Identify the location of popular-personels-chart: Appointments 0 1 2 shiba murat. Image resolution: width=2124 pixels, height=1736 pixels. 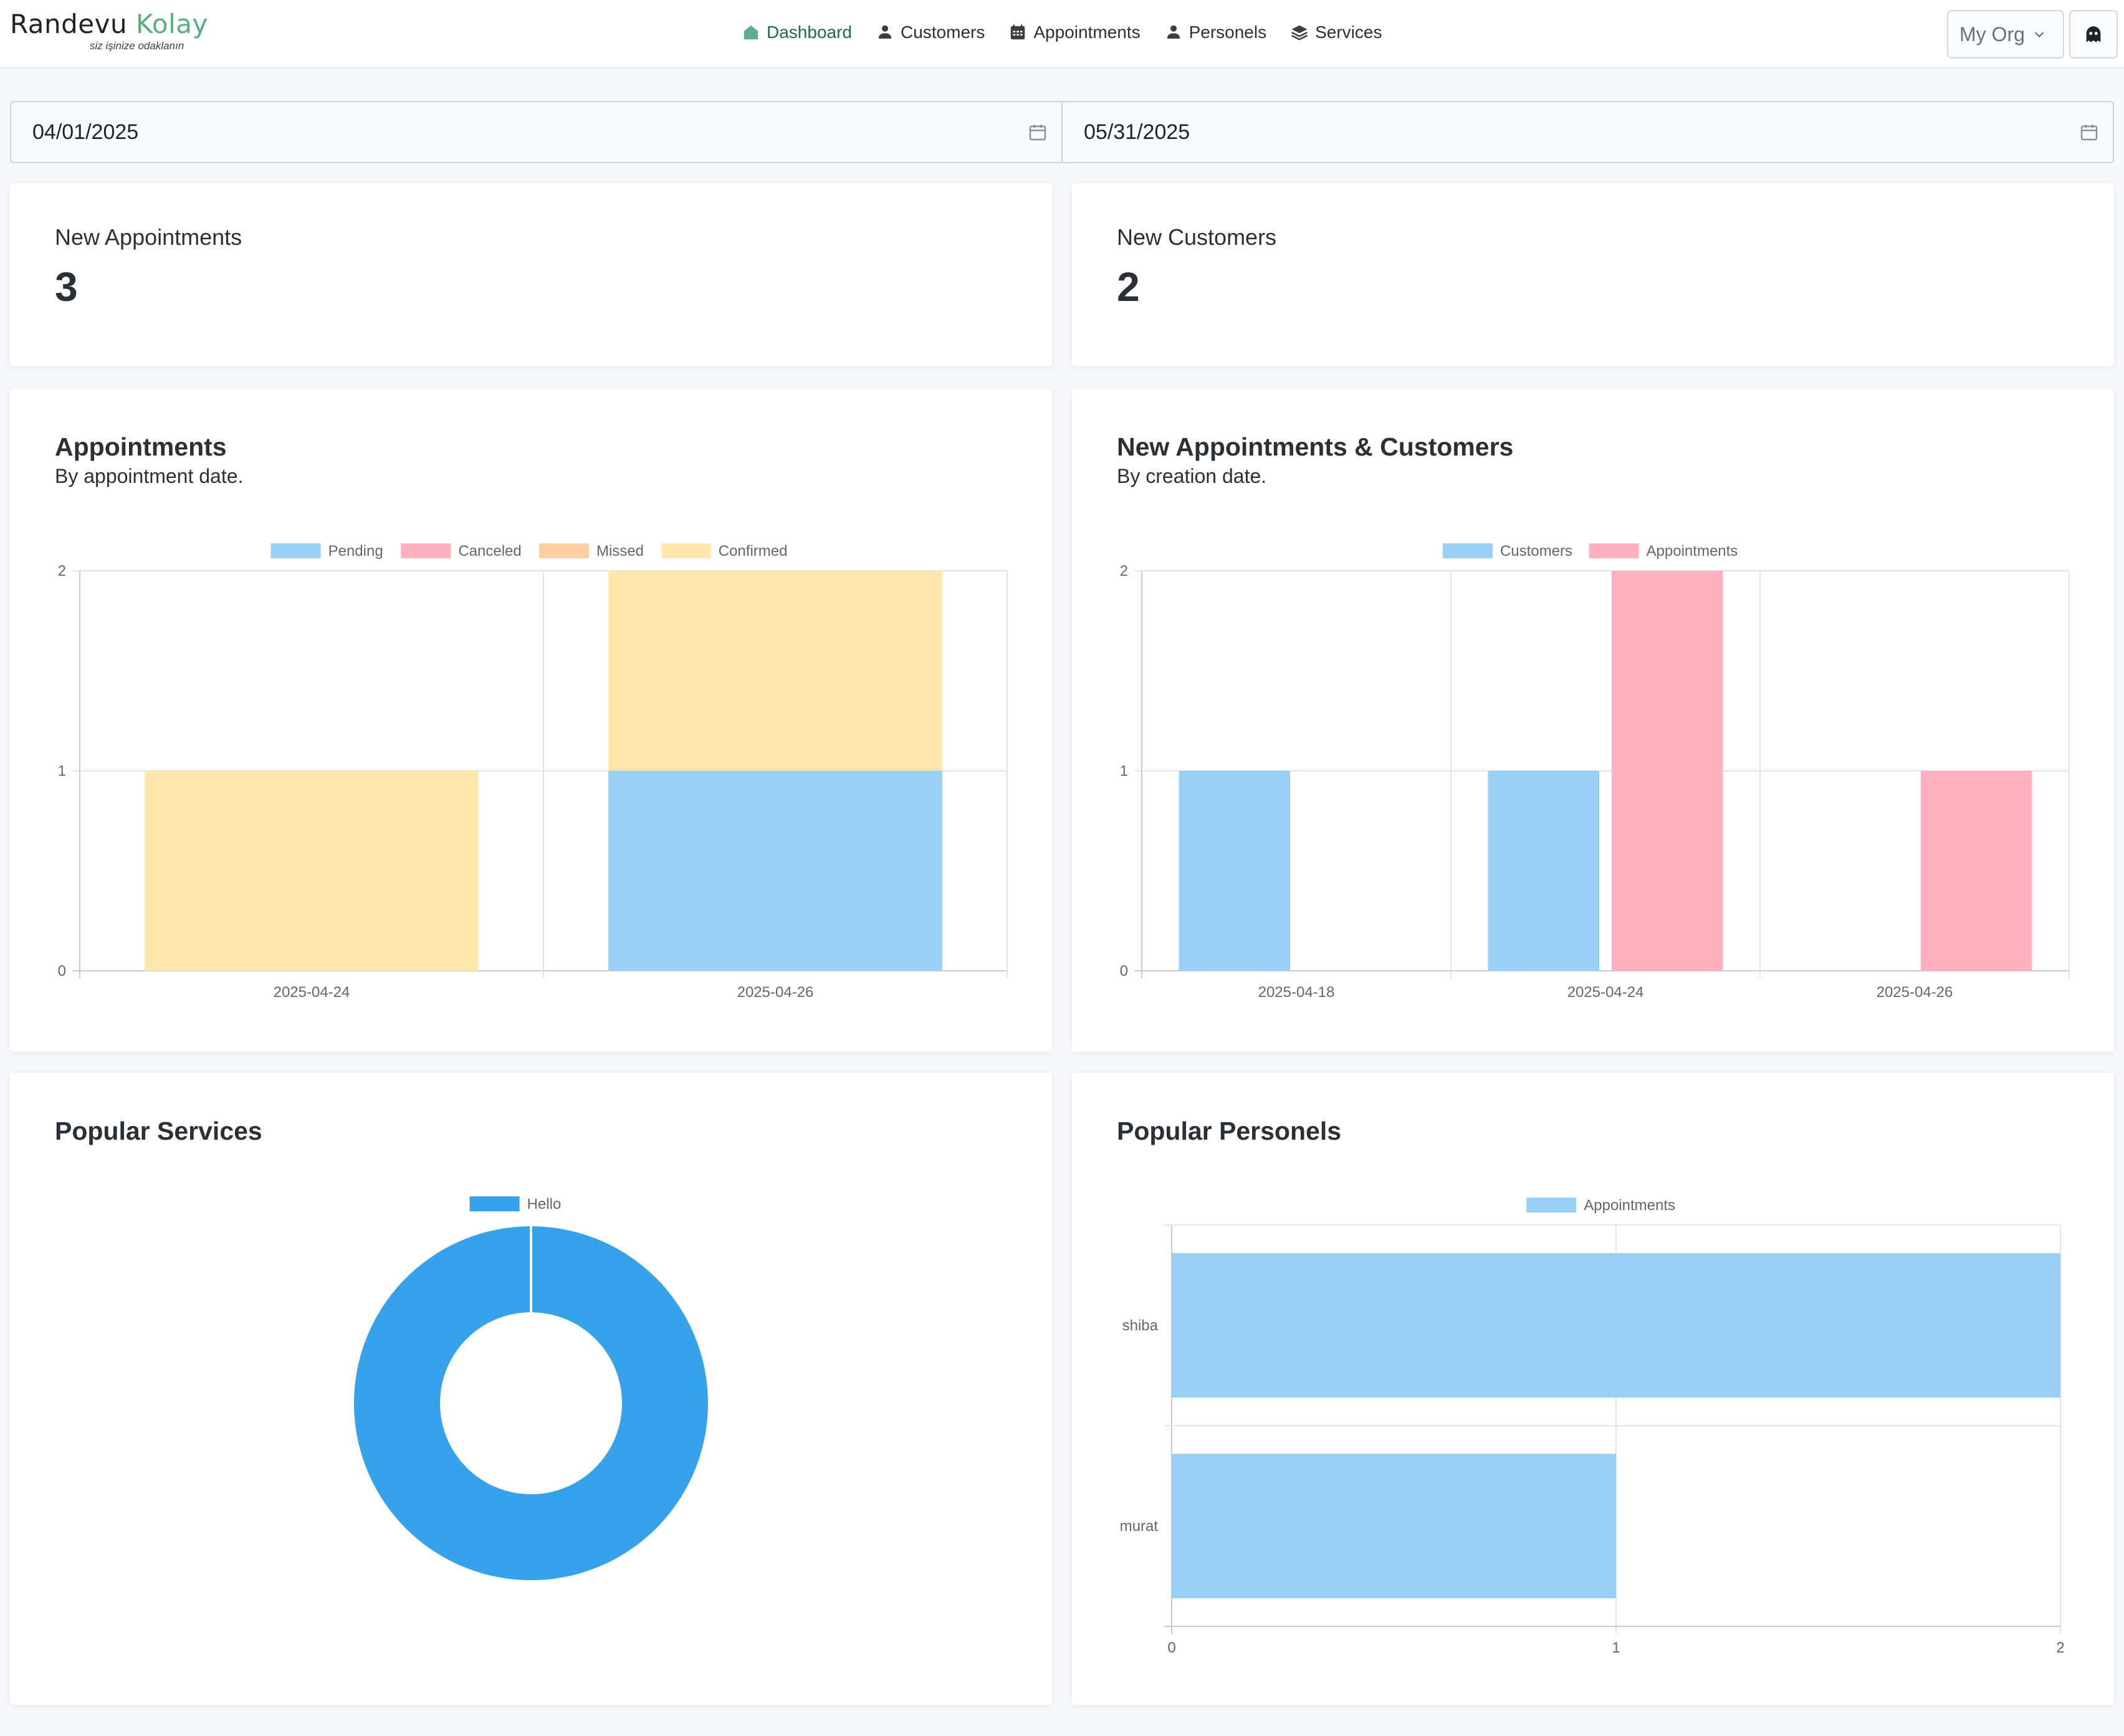
(1592, 1426).